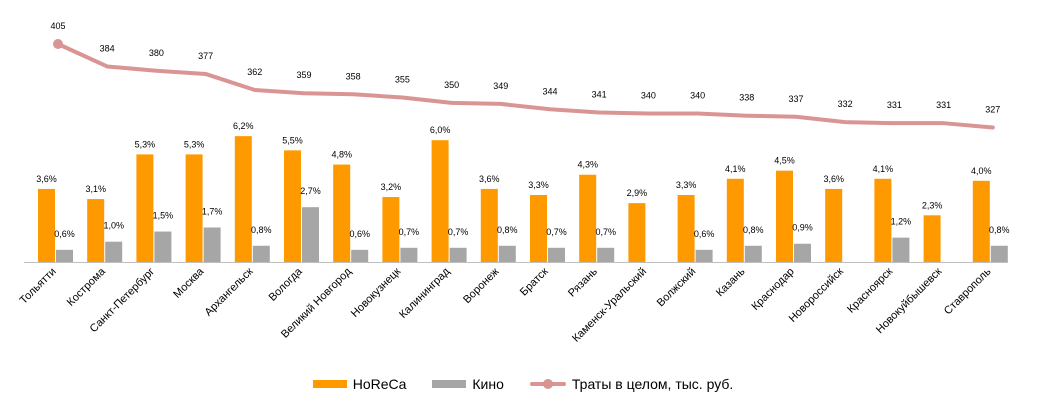  I want to click on data-label-total: 362, so click(254, 72).